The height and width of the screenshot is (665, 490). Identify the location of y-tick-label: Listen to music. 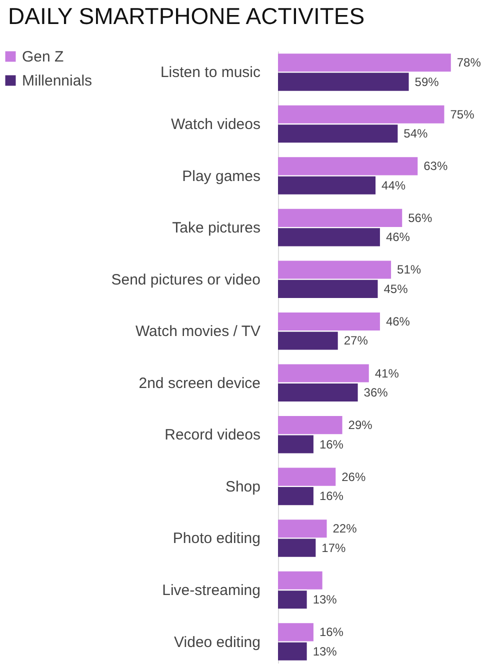
(210, 73).